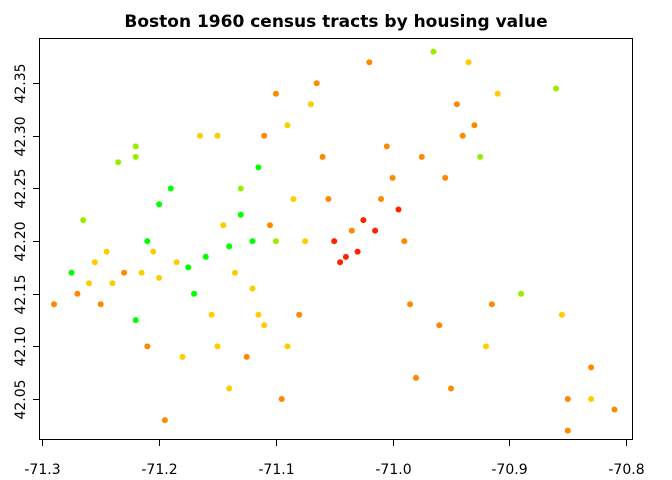 The image size is (672, 480). Describe the element at coordinates (21, 83) in the screenshot. I see `y-tick-label: 42.35` at that location.